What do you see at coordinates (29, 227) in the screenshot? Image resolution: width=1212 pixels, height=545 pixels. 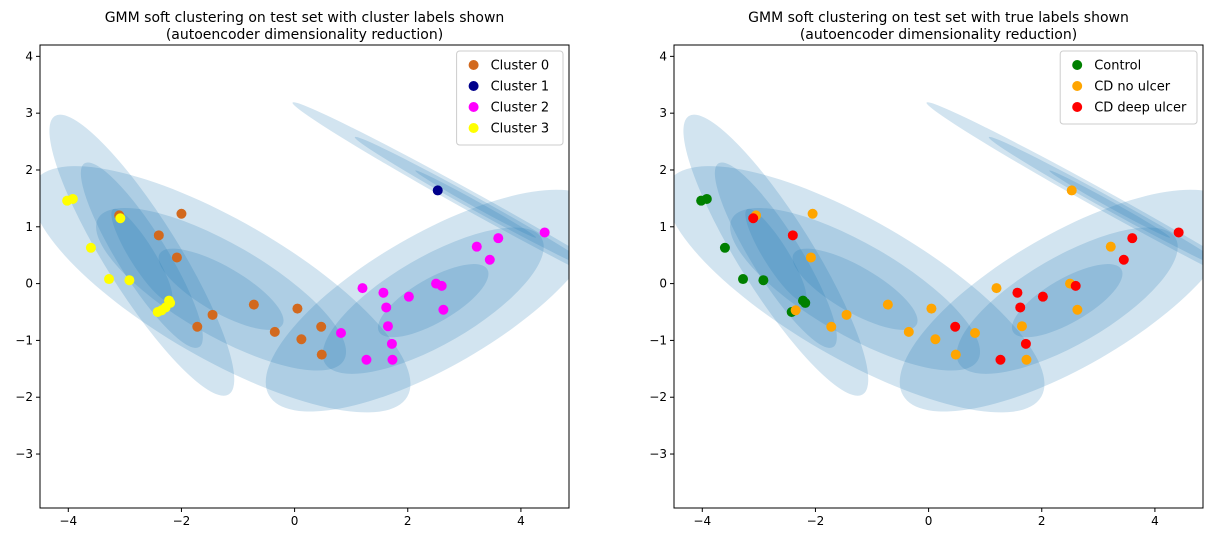 I see `y-tick-label: 1` at bounding box center [29, 227].